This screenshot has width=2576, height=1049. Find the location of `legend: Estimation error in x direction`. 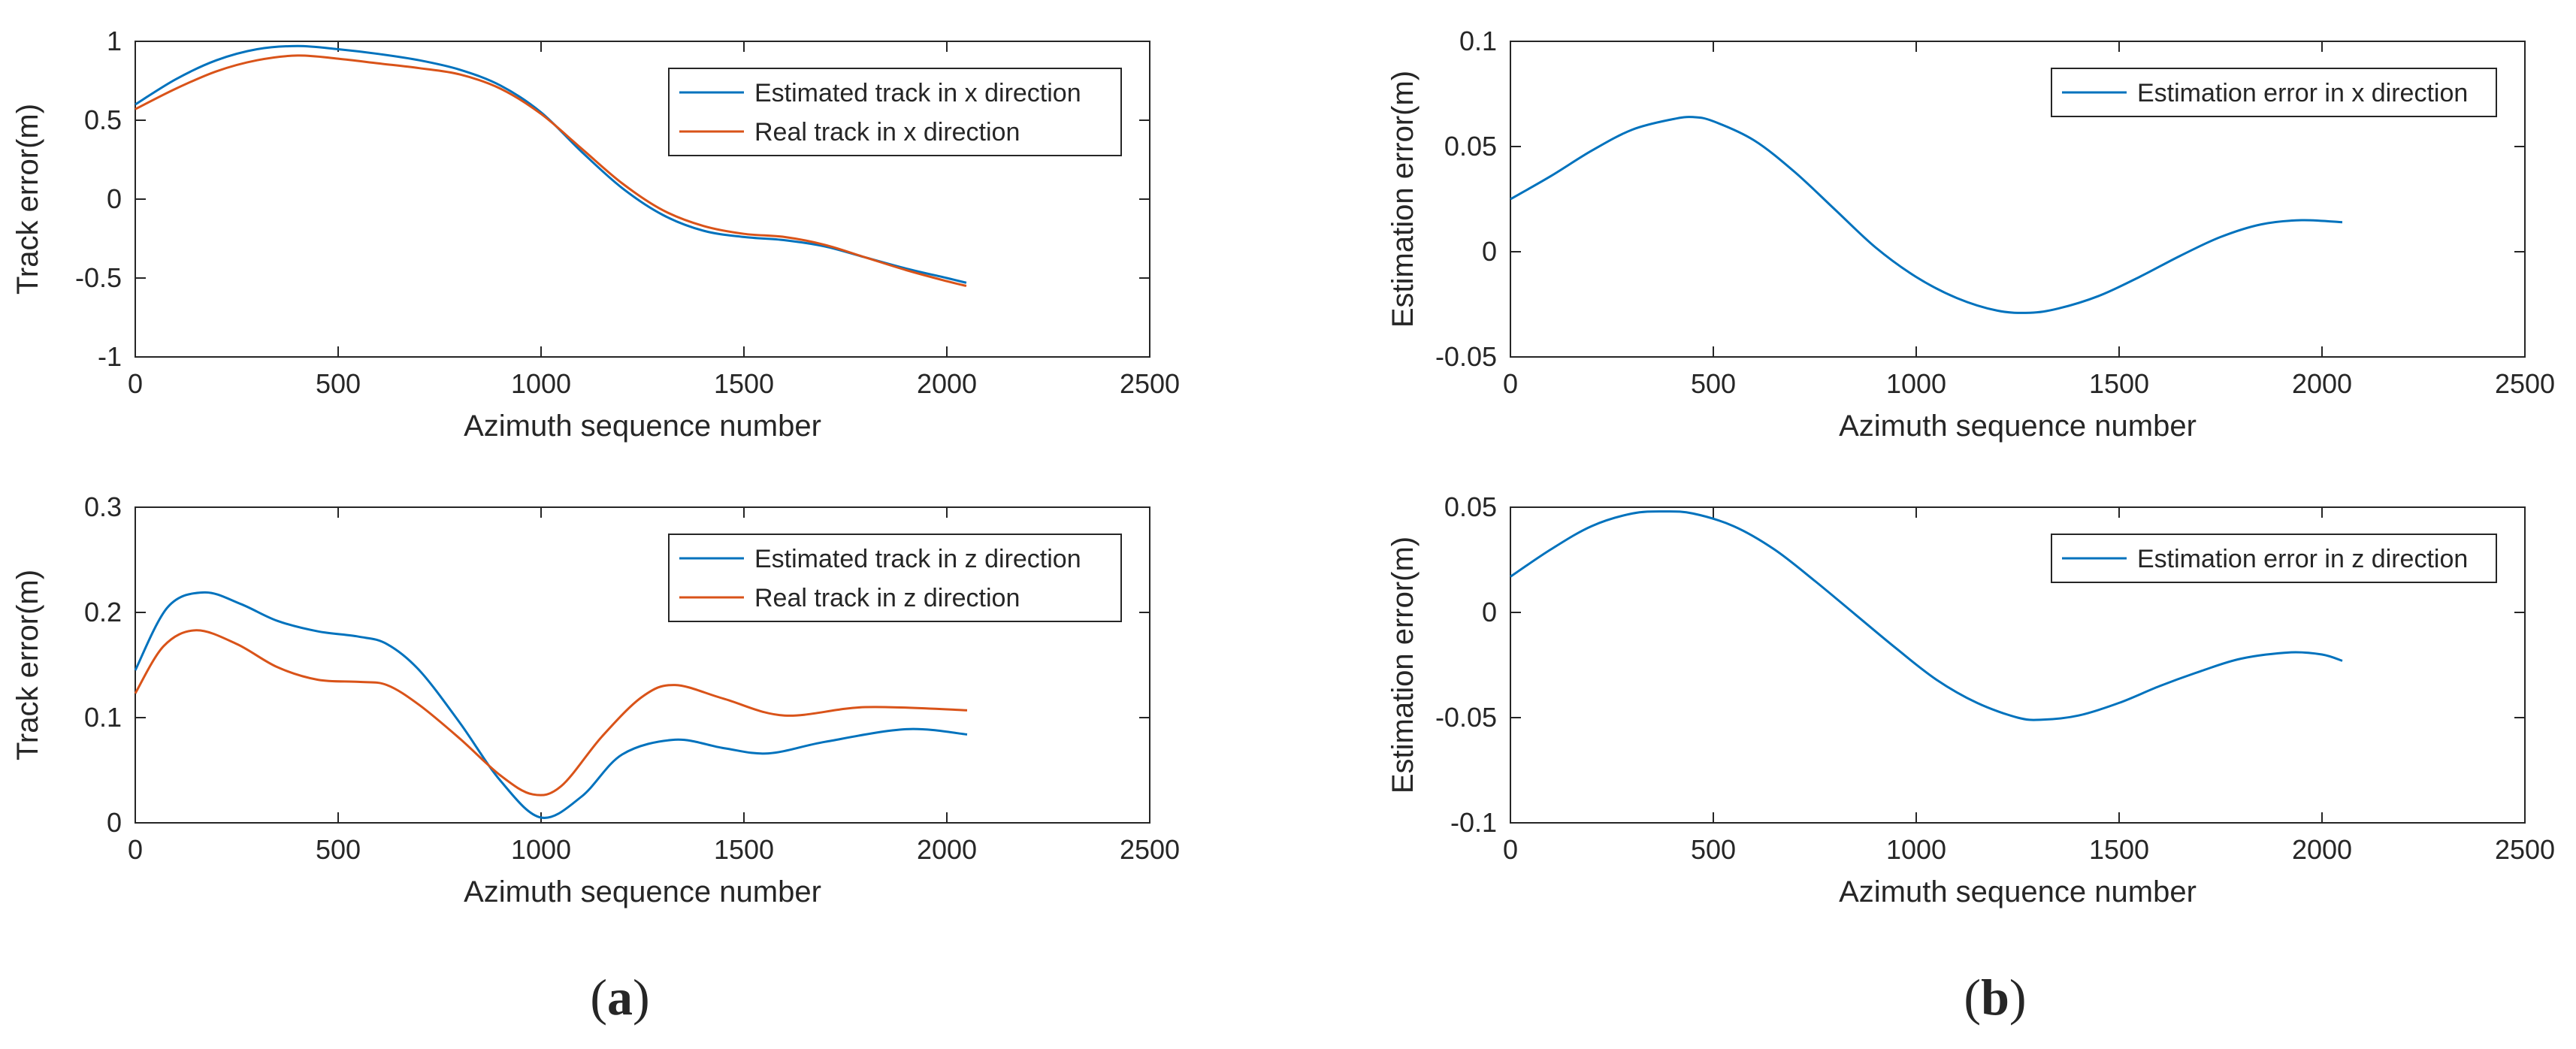

legend: Estimation error in x direction is located at coordinates (2274, 92).